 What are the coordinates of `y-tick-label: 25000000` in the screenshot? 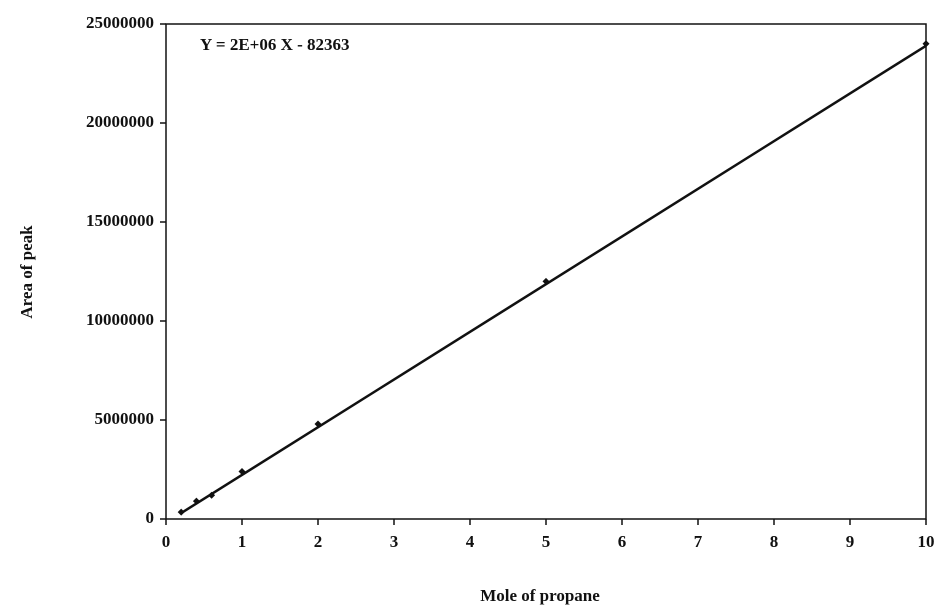 It's located at (120, 22).